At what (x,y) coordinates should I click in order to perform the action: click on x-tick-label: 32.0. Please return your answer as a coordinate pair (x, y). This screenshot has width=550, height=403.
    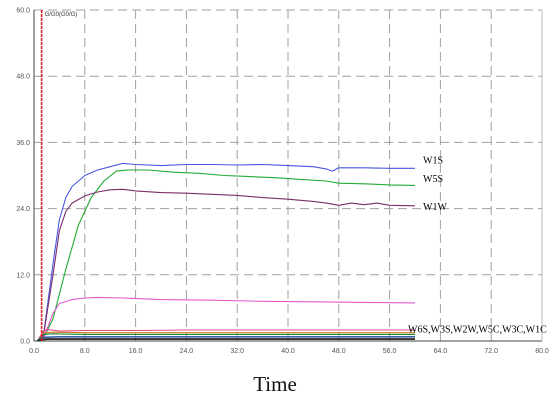
    Looking at the image, I should click on (237, 351).